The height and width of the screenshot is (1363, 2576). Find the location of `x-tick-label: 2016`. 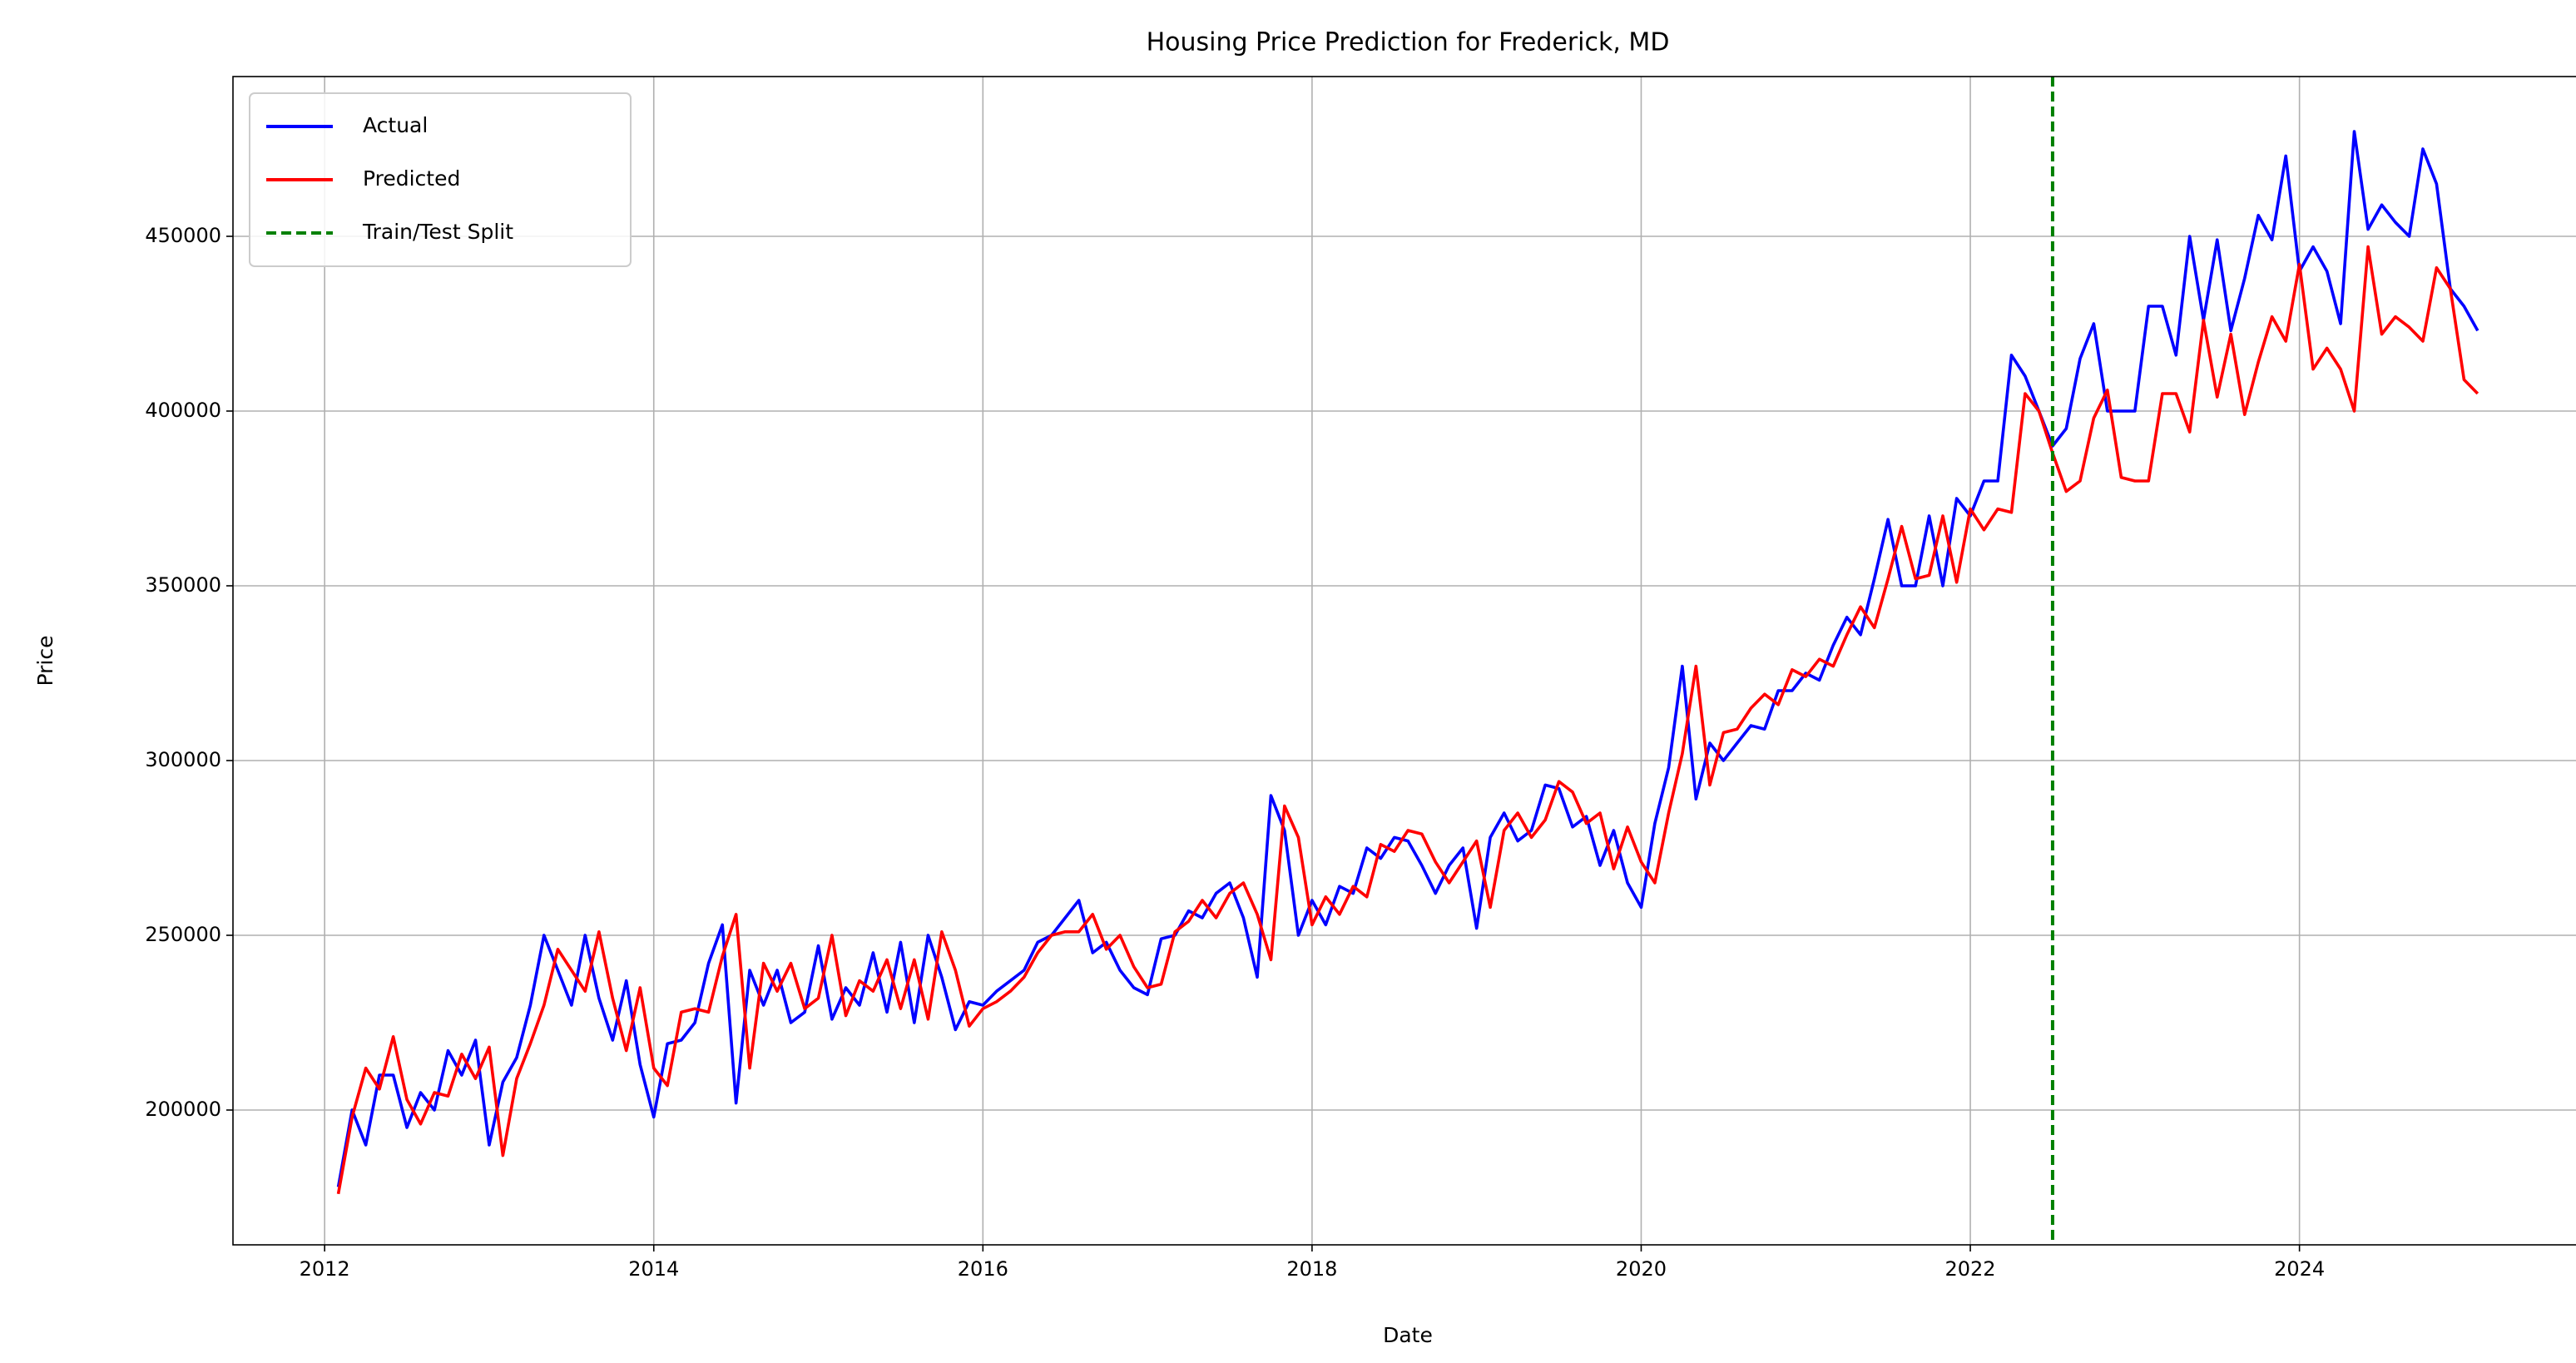

x-tick-label: 2016 is located at coordinates (983, 1269).